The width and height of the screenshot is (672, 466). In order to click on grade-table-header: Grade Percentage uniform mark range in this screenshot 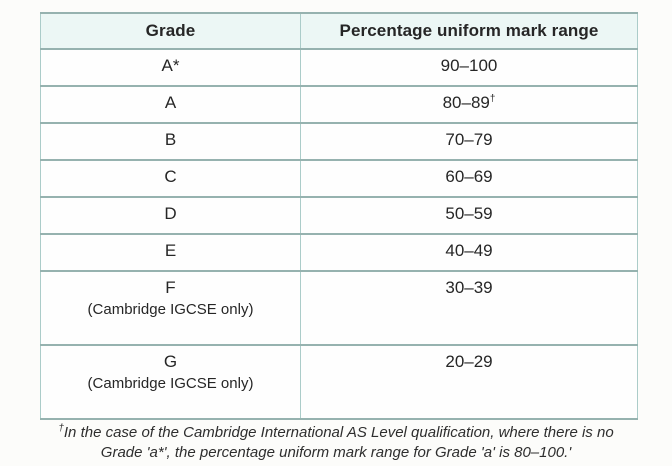, I will do `click(339, 31)`.